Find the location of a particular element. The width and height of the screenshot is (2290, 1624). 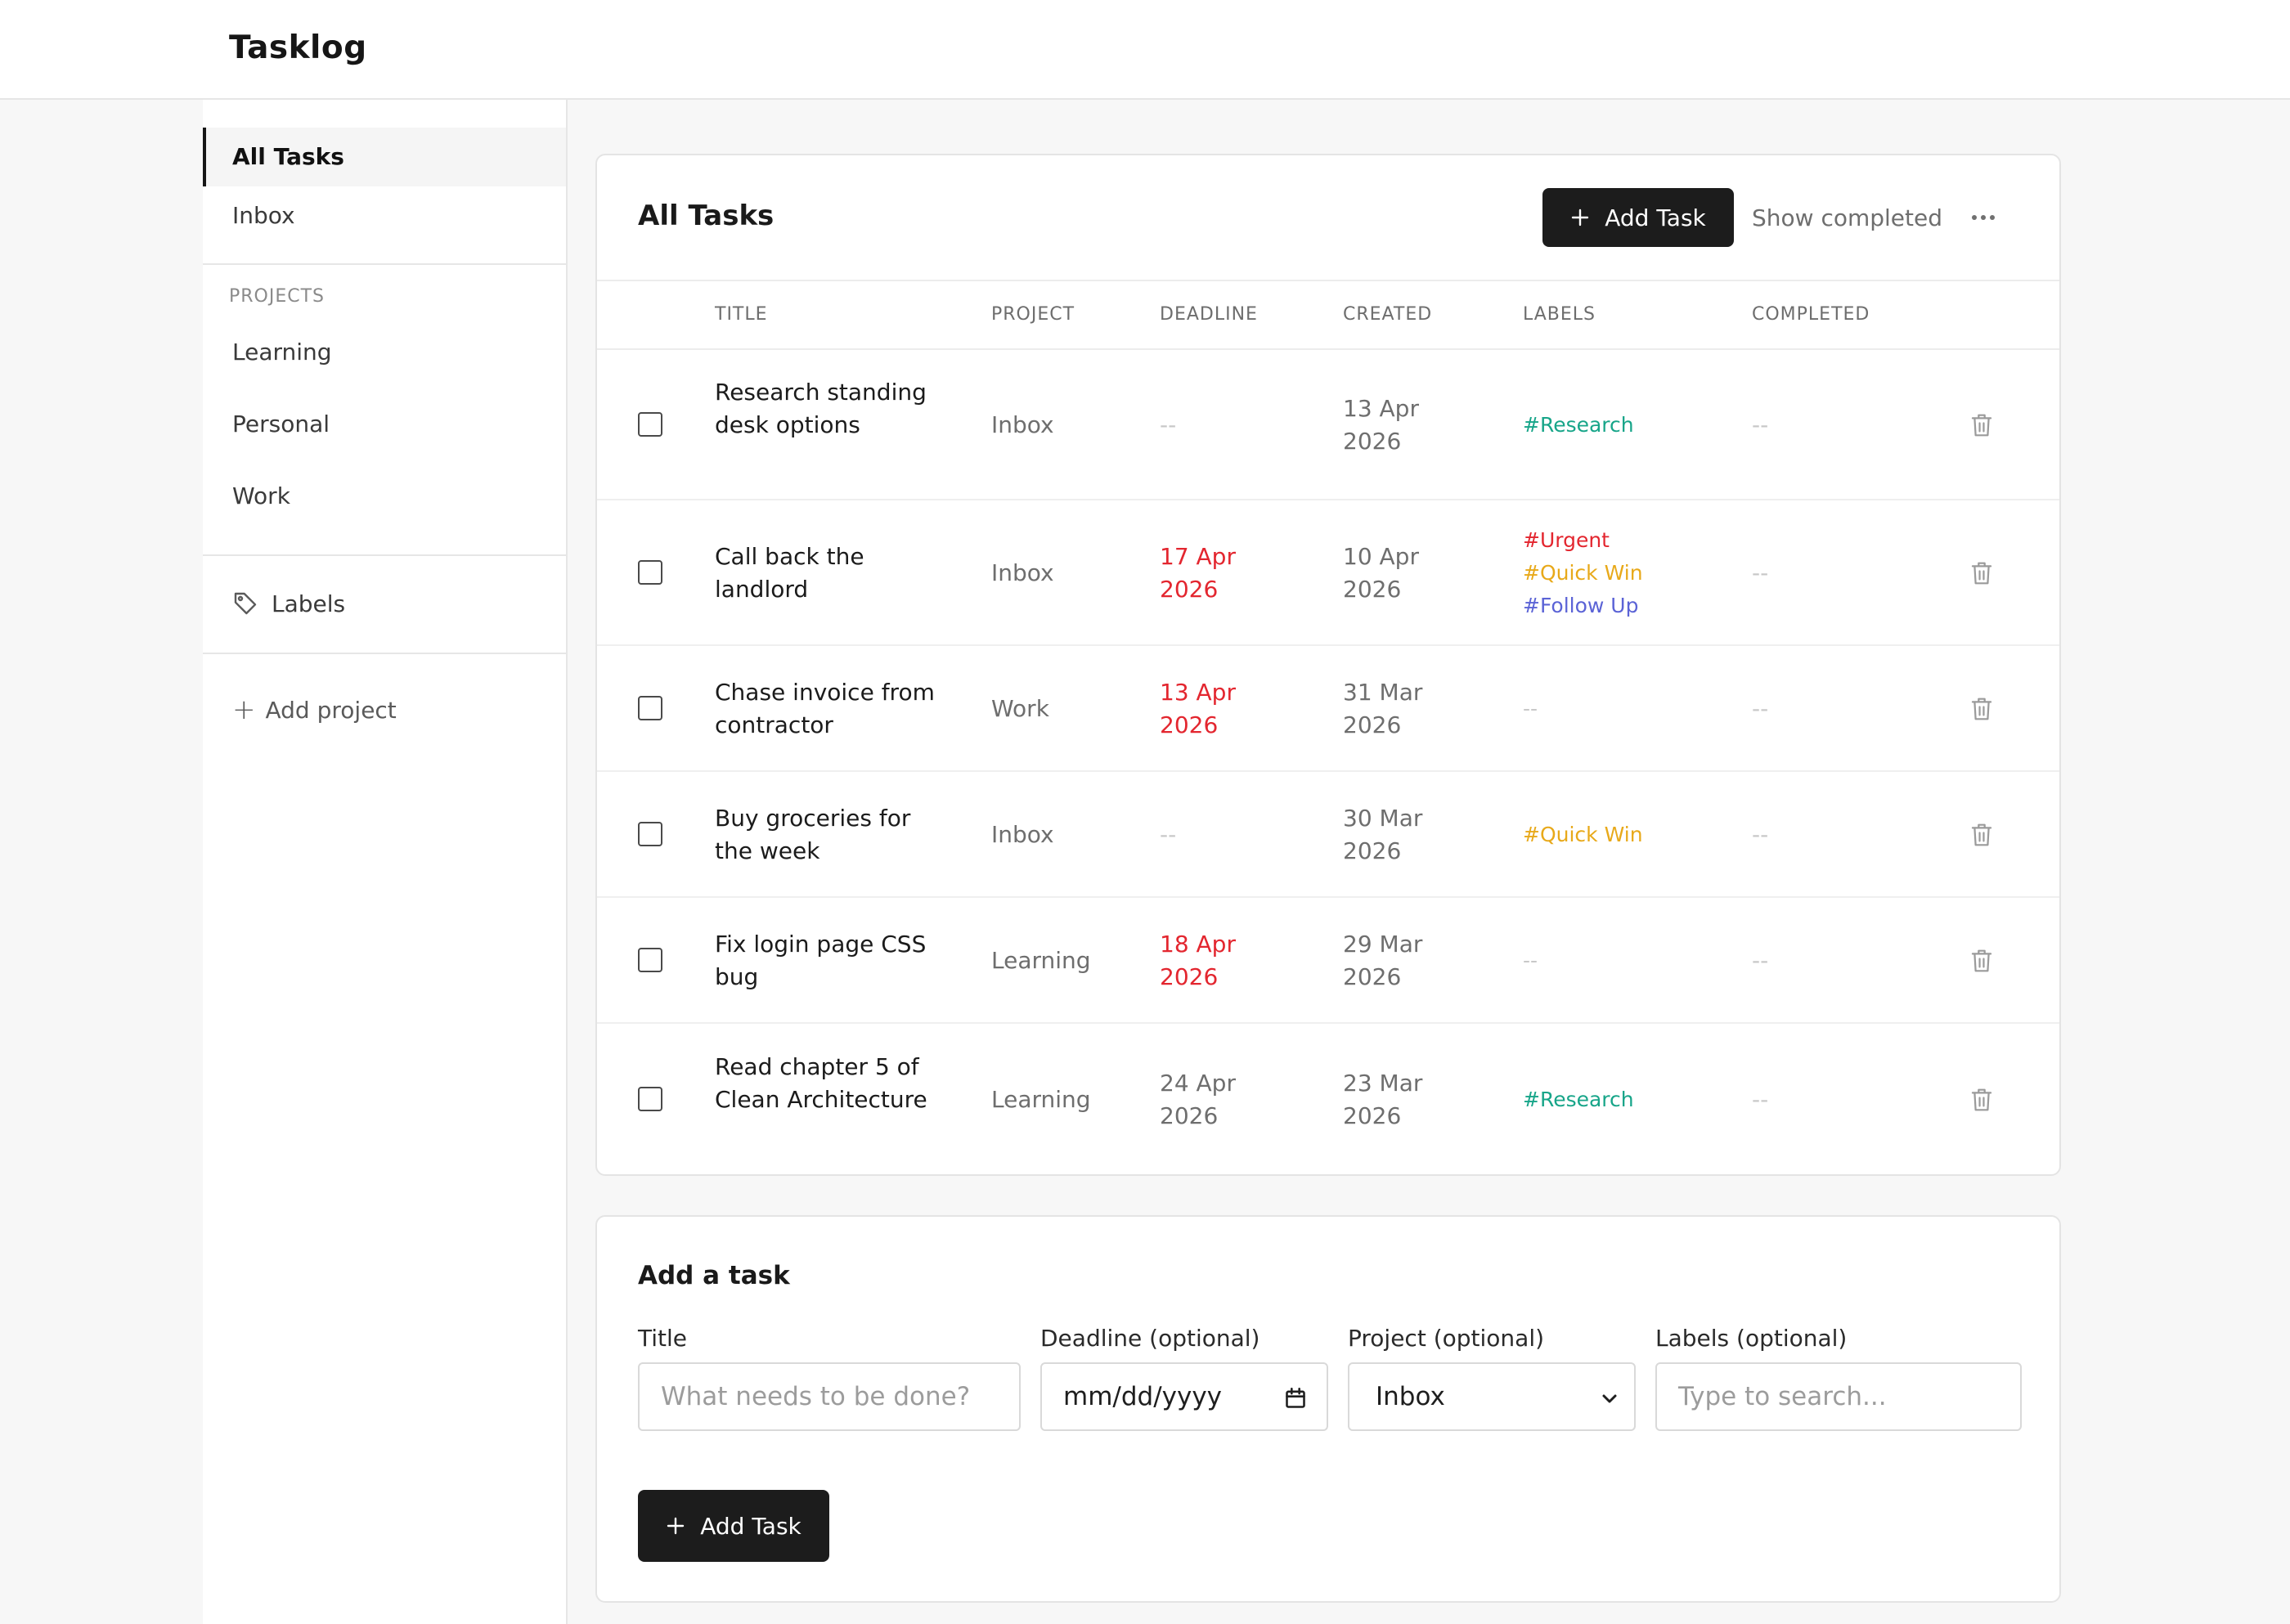

project-label: Project (optional) is located at coordinates (1446, 1339).